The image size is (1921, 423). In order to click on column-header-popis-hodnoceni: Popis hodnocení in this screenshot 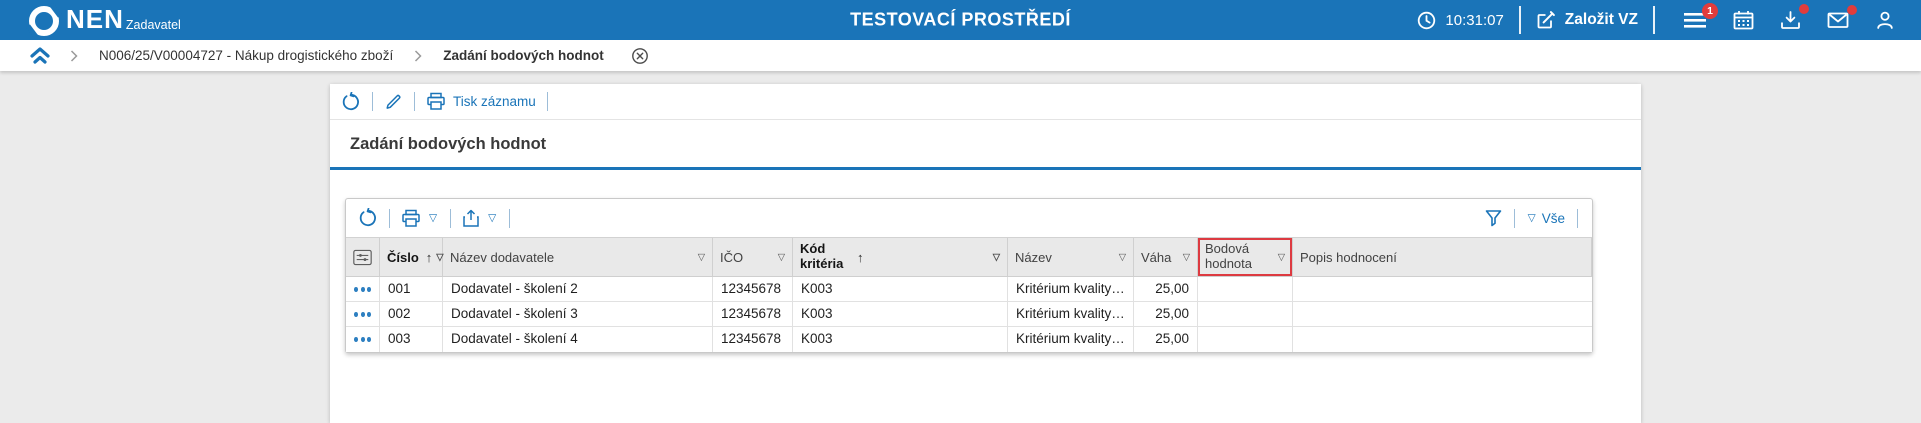, I will do `click(1442, 257)`.